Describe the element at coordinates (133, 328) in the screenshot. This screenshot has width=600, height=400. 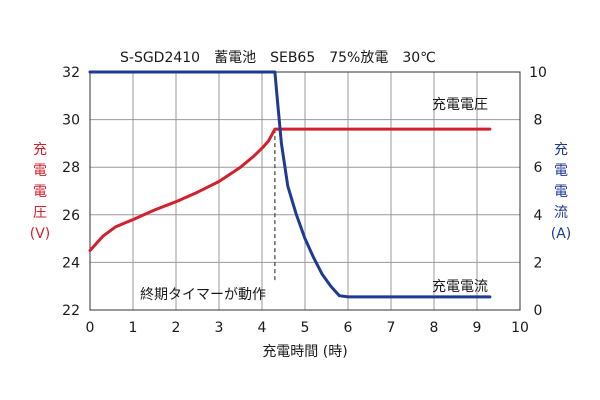
I see `x-tick-label: 1` at that location.